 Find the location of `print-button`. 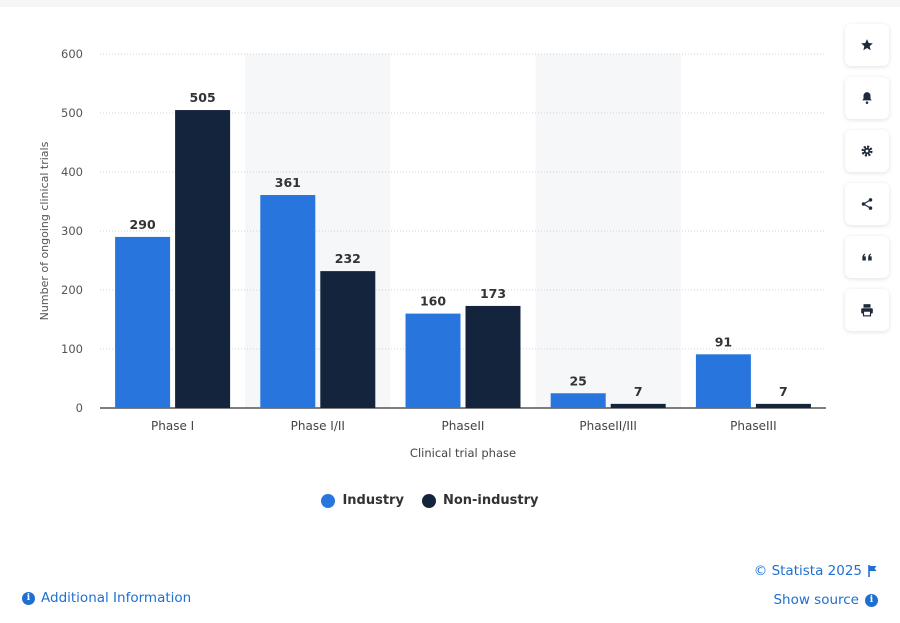

print-button is located at coordinates (867, 310).